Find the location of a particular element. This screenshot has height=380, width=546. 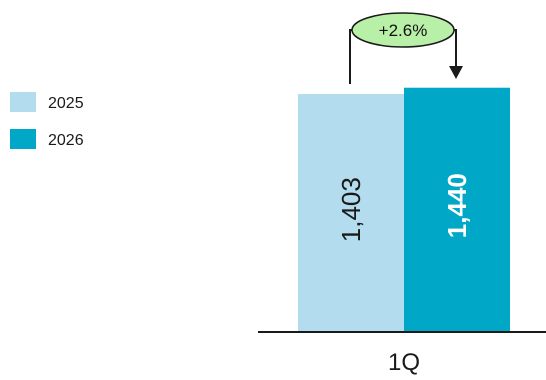

growth-badge-label: +2.6% is located at coordinates (403, 30).